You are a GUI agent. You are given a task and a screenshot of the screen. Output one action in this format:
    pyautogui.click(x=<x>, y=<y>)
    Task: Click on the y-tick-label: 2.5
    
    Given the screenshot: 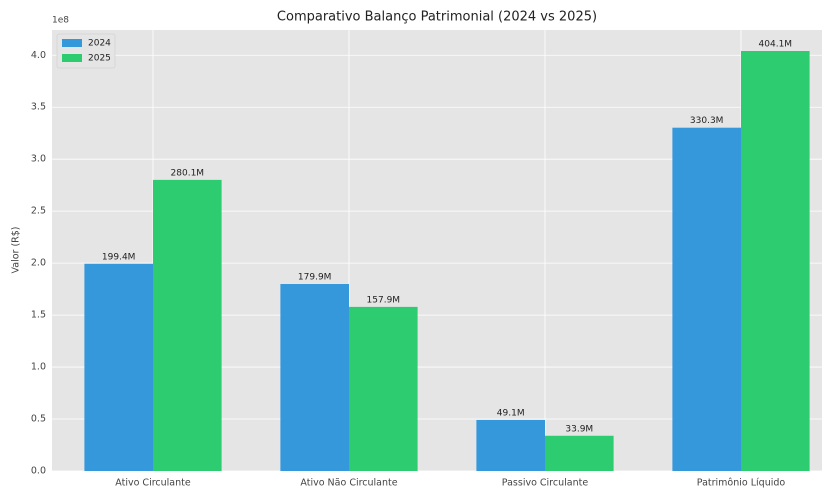 What is the action you would take?
    pyautogui.click(x=38, y=211)
    